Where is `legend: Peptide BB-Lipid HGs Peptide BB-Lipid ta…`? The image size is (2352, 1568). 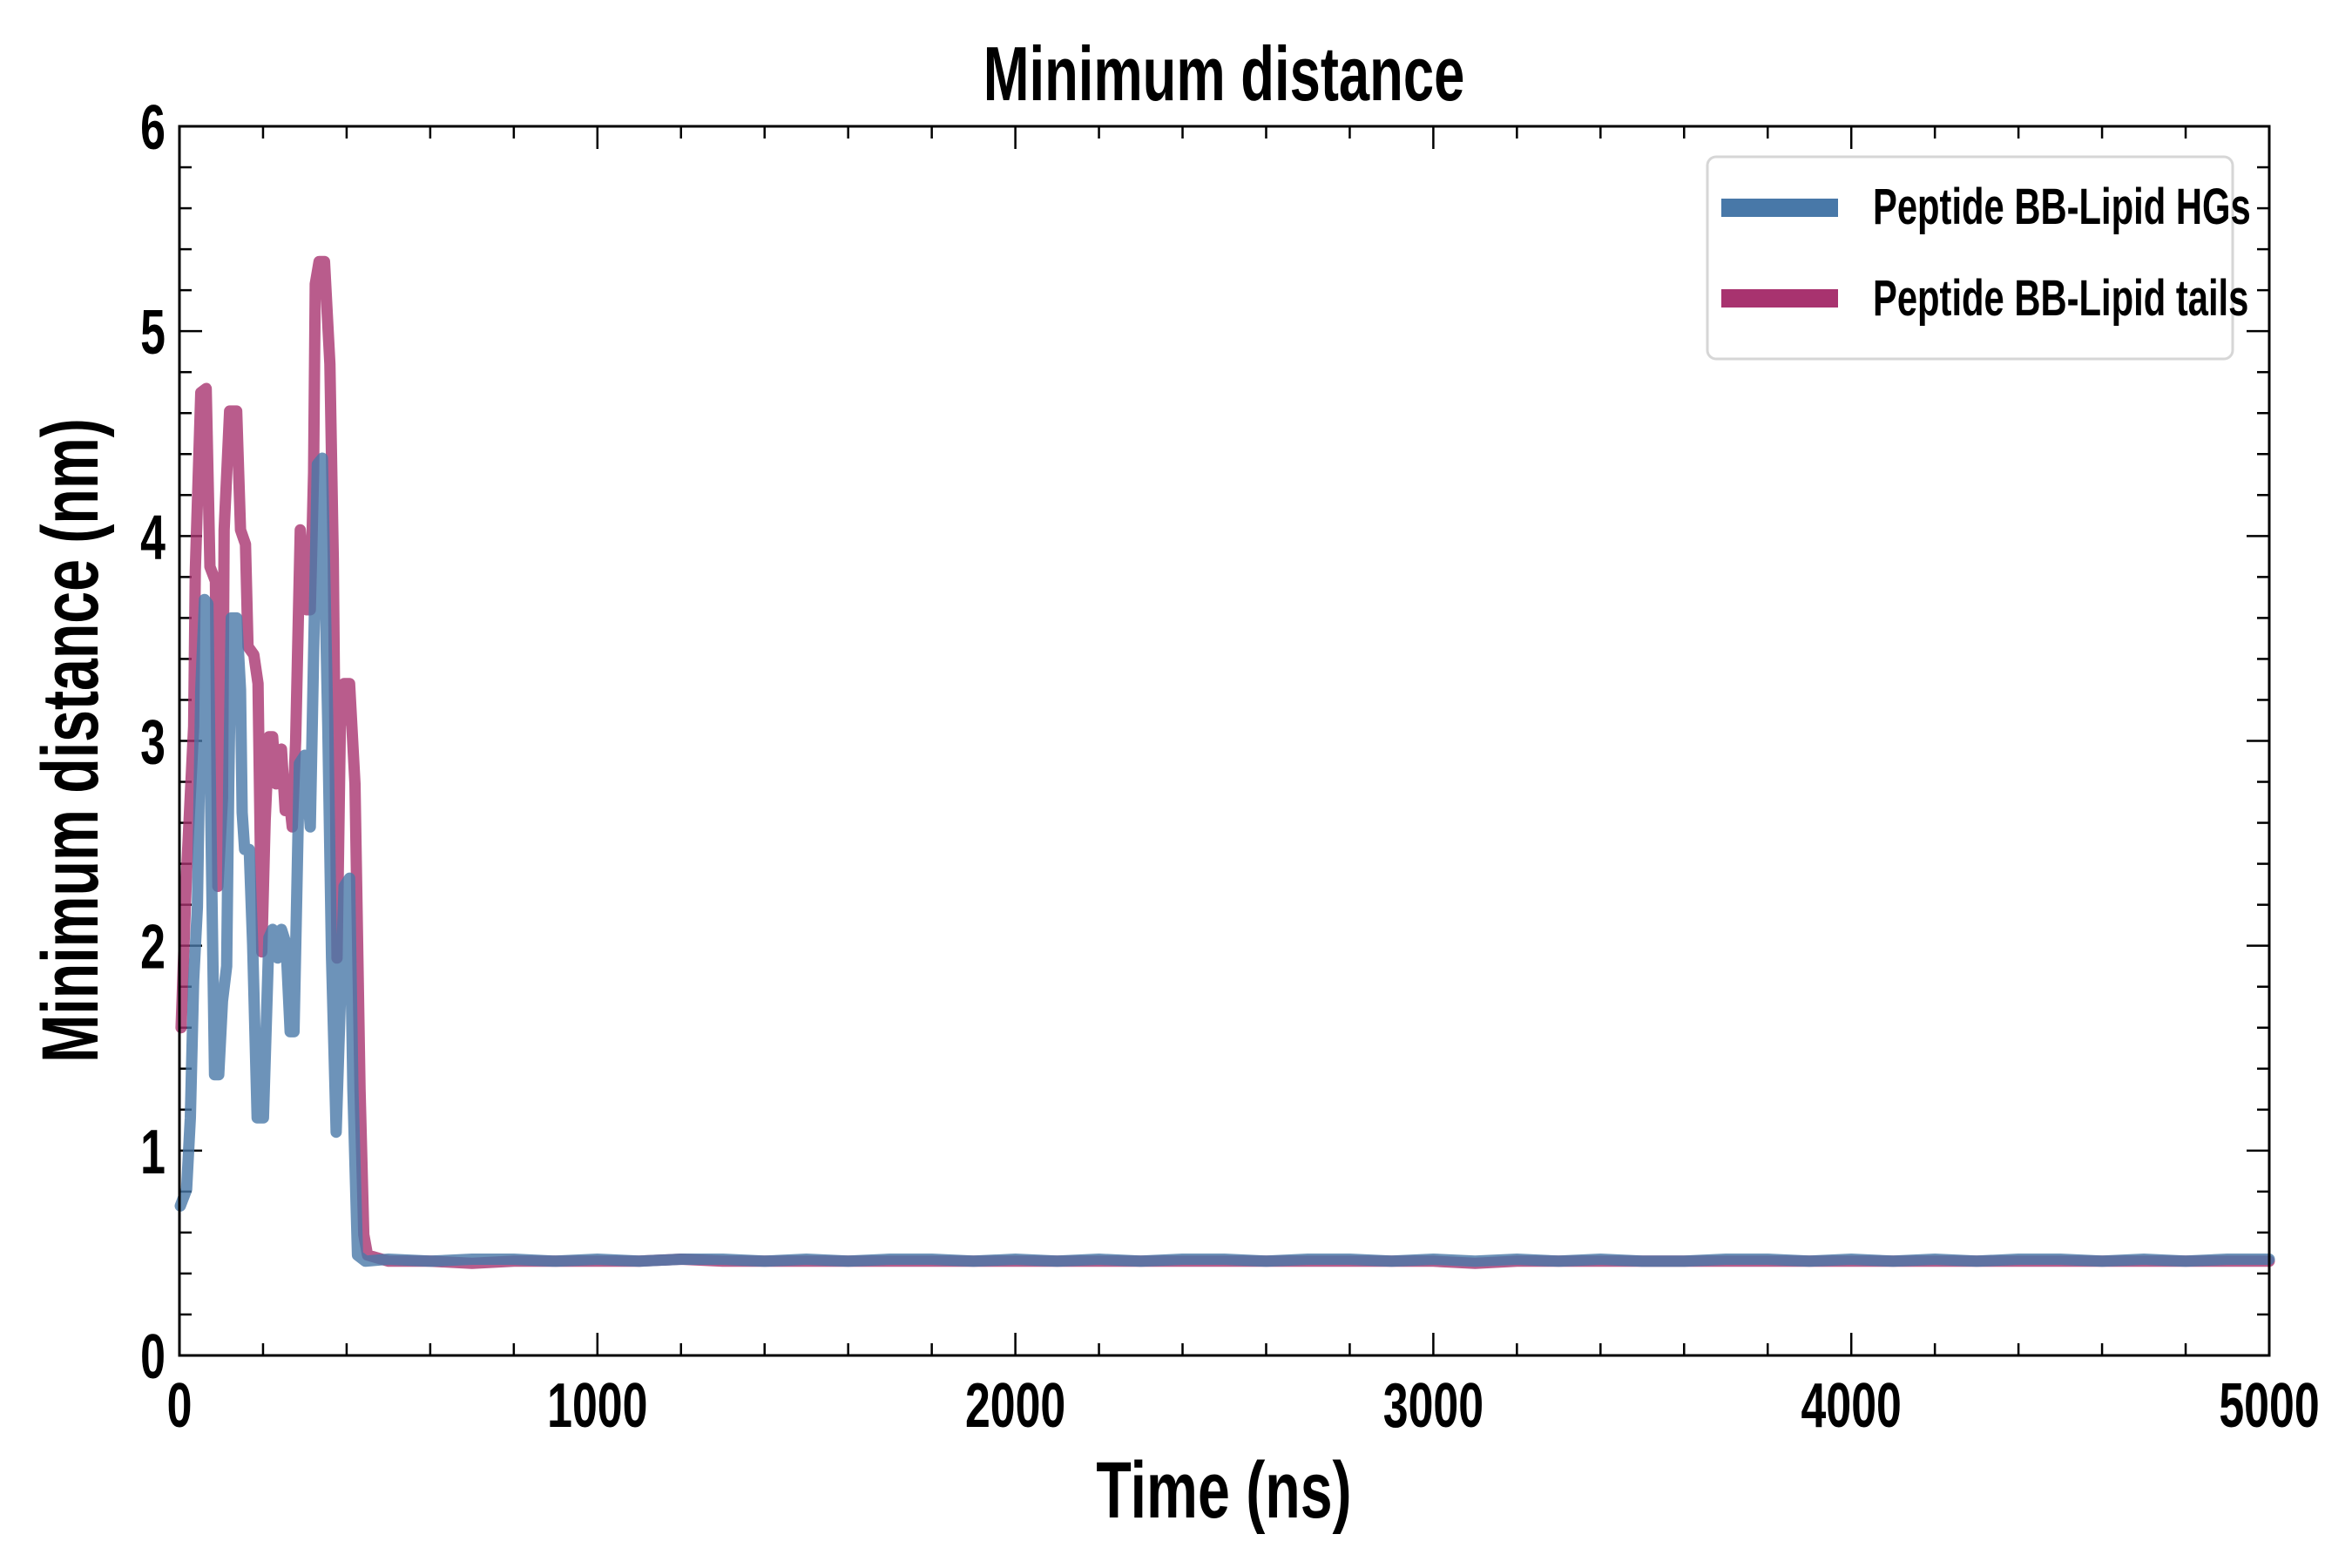 legend: Peptide BB-Lipid HGs Peptide BB-Lipid ta… is located at coordinates (1979, 258).